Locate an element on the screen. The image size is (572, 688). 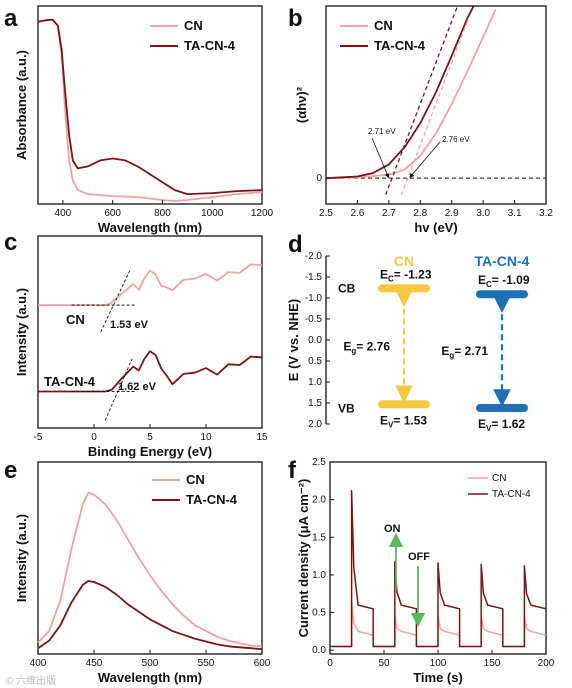
d-y-tick-label: 1.5 is located at coordinates (315, 403).